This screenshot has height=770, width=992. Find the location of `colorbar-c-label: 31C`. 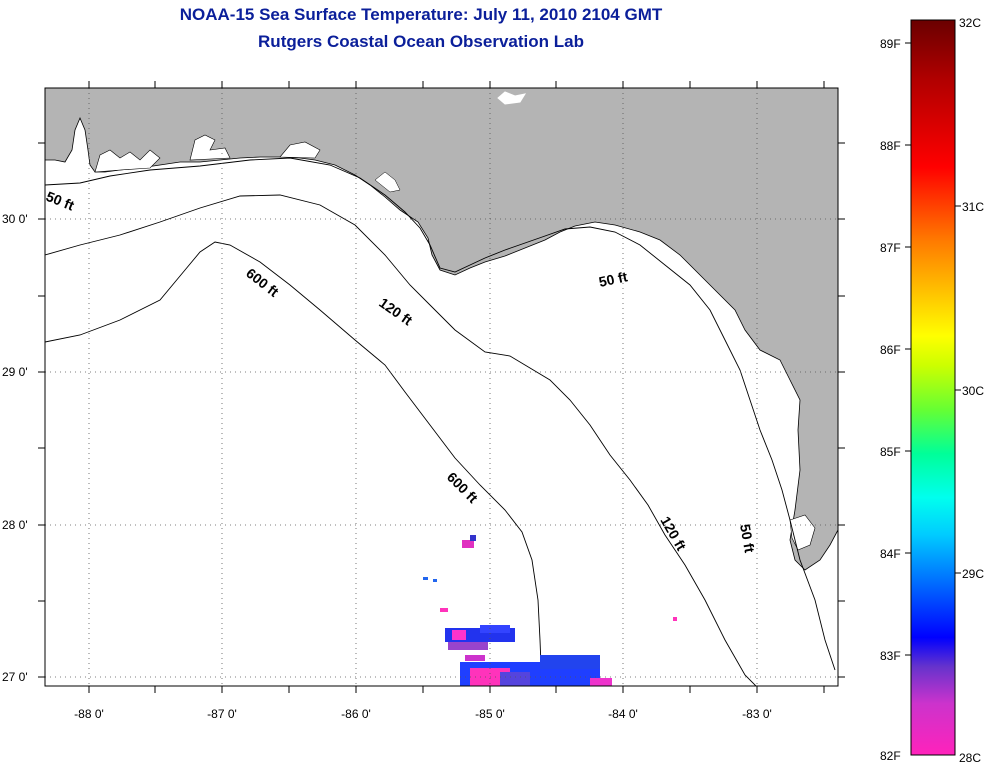

colorbar-c-label: 31C is located at coordinates (973, 207).